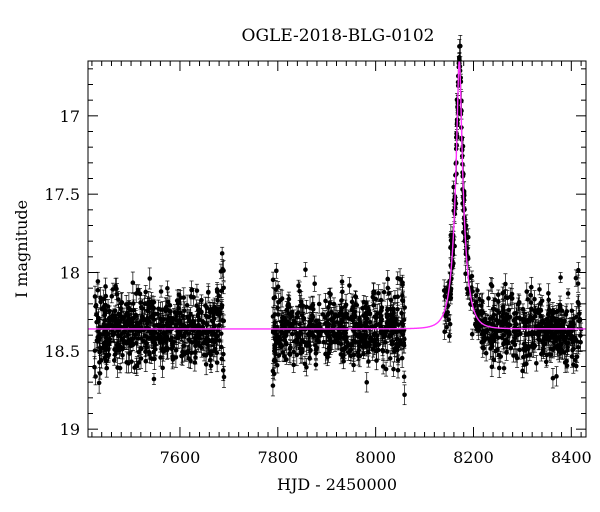 The image size is (600, 512). I want to click on x-axis-label: HJD - 2450000, so click(337, 484).